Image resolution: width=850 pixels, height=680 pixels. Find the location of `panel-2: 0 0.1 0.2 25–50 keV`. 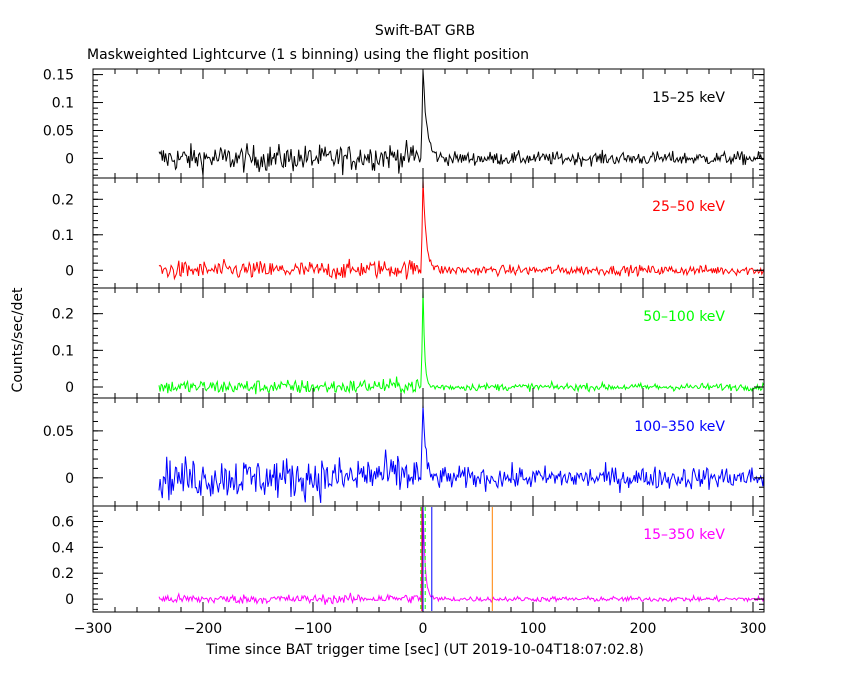

panel-2: 0 0.1 0.2 25–50 keV is located at coordinates (408, 233).